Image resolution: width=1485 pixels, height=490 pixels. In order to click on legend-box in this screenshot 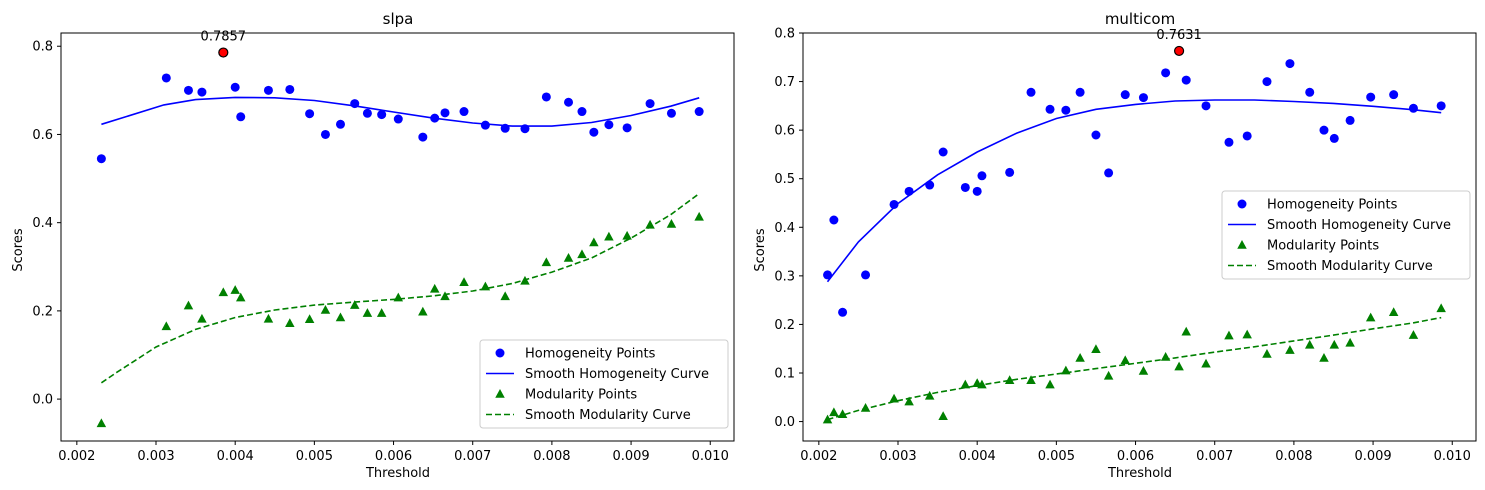, I will do `click(604, 384)`.